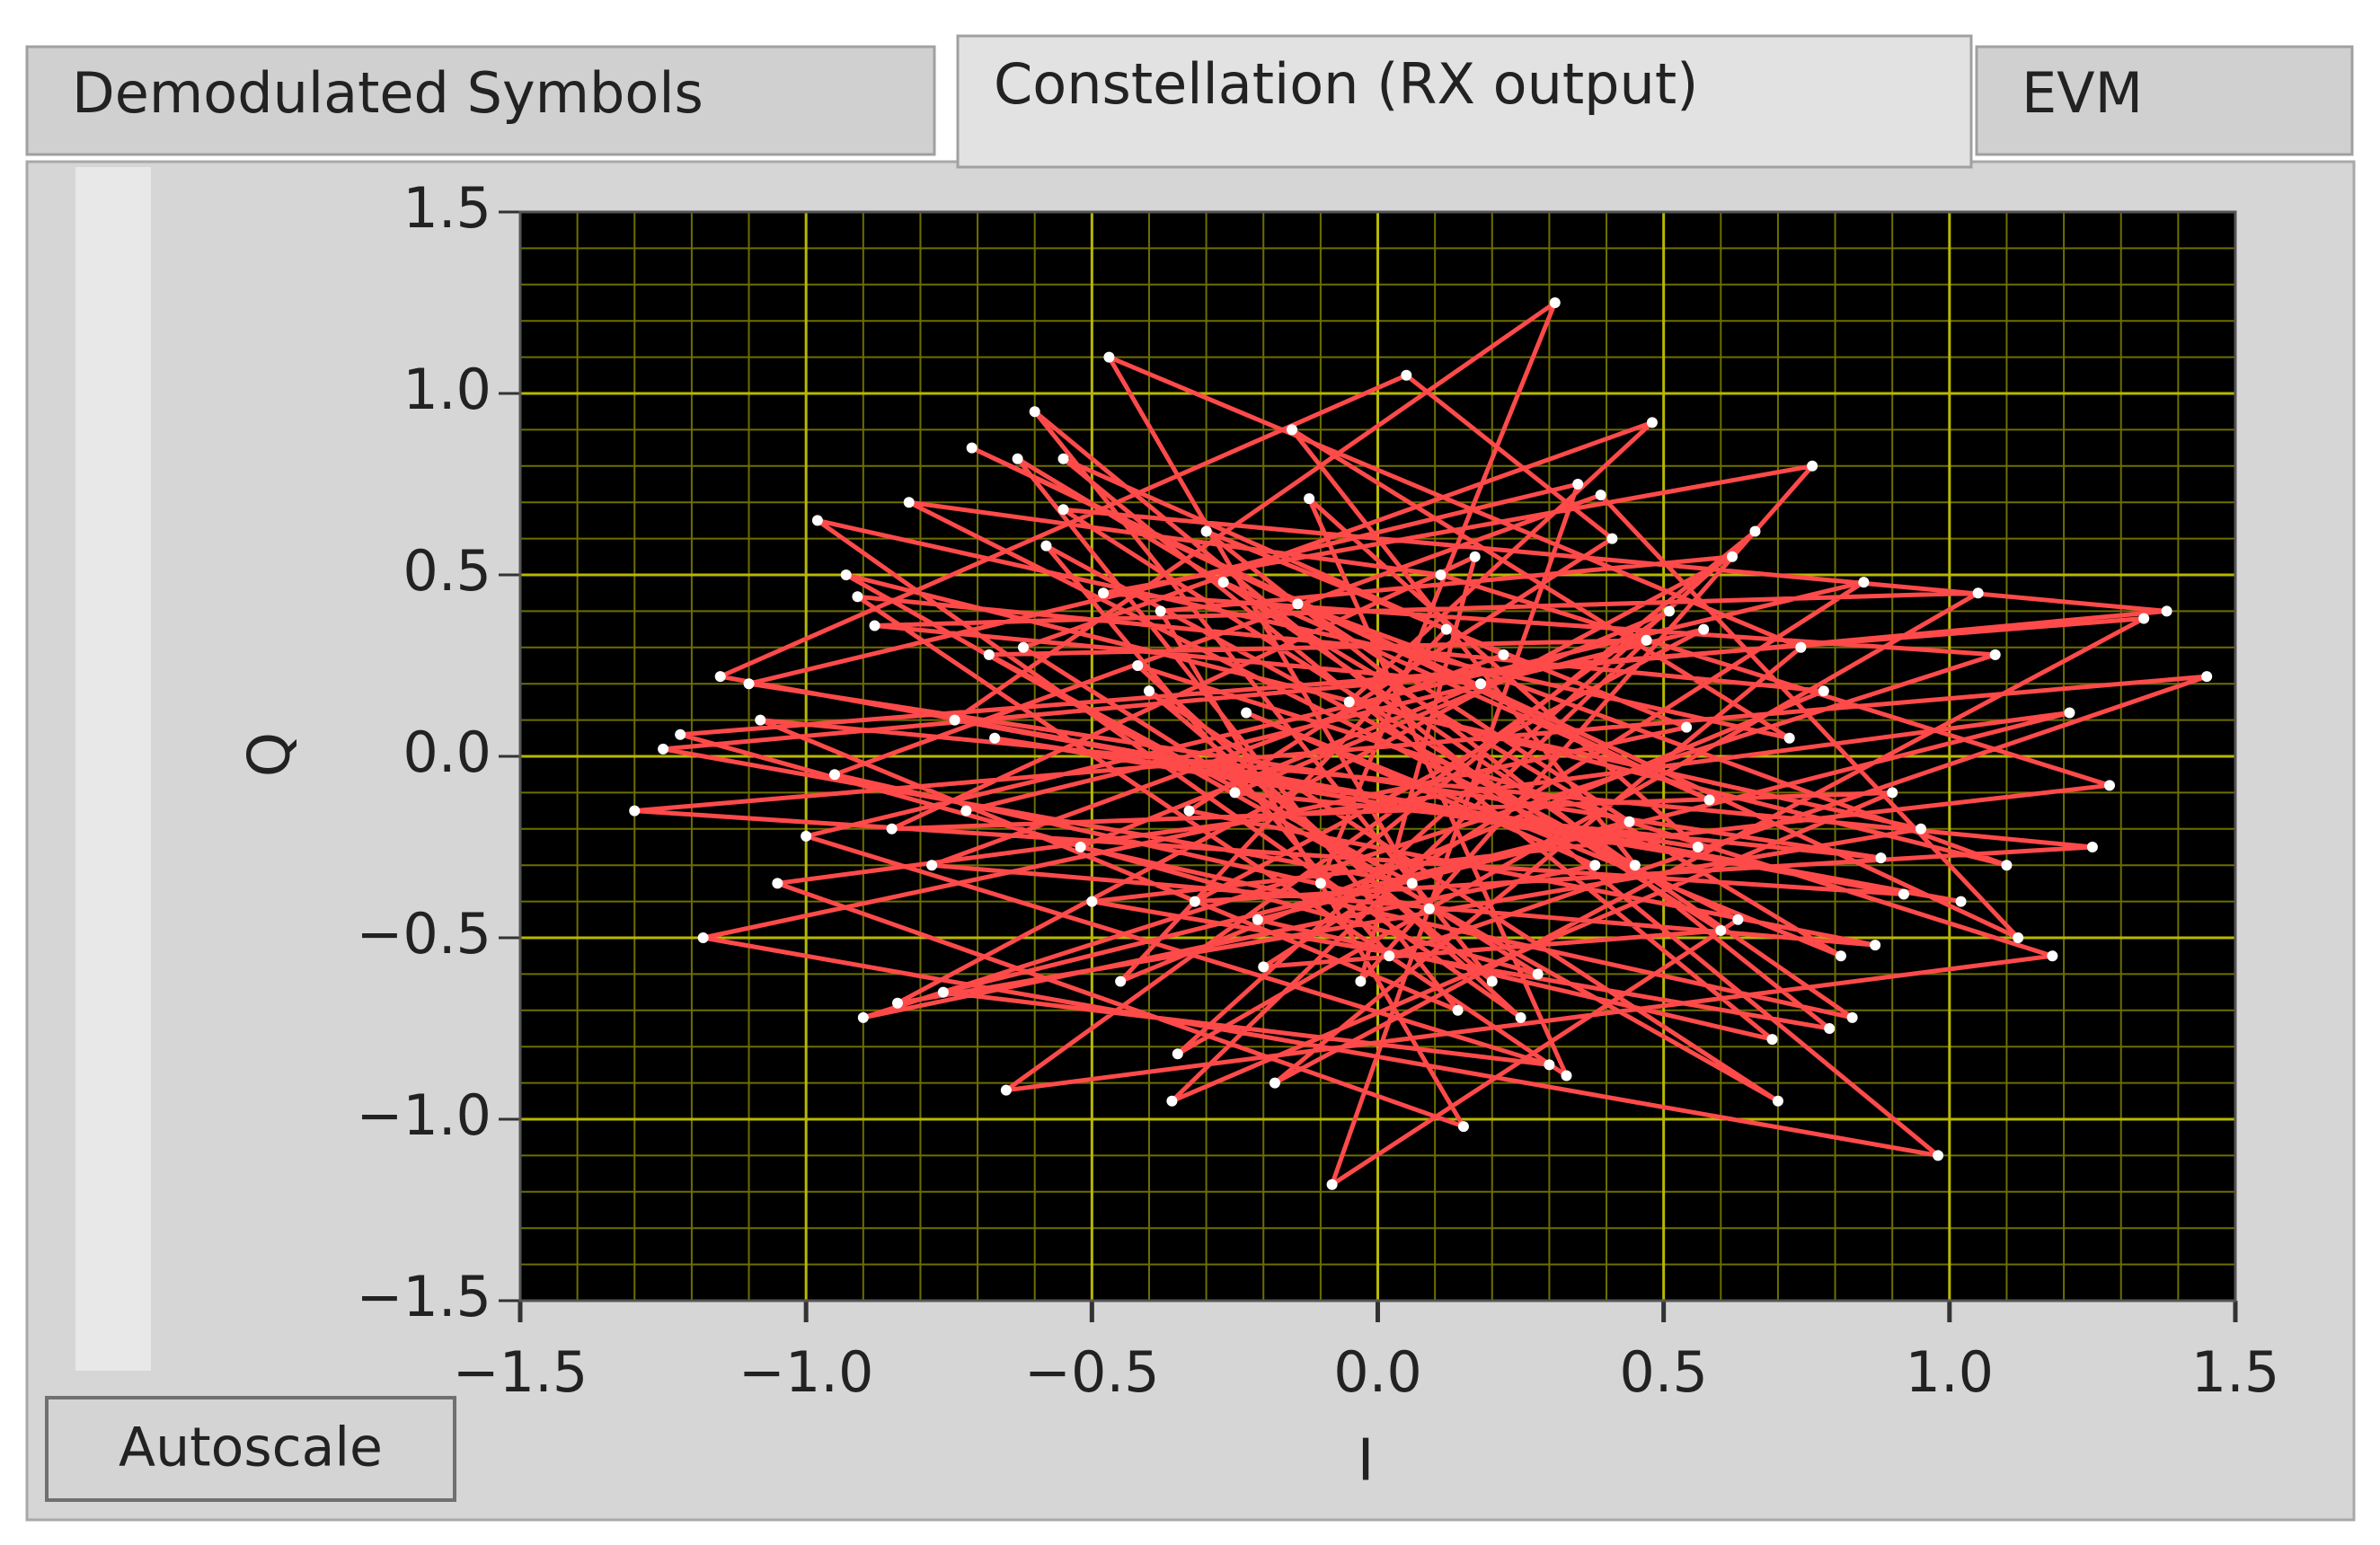  I want to click on autoscale-button, so click(251, 1449).